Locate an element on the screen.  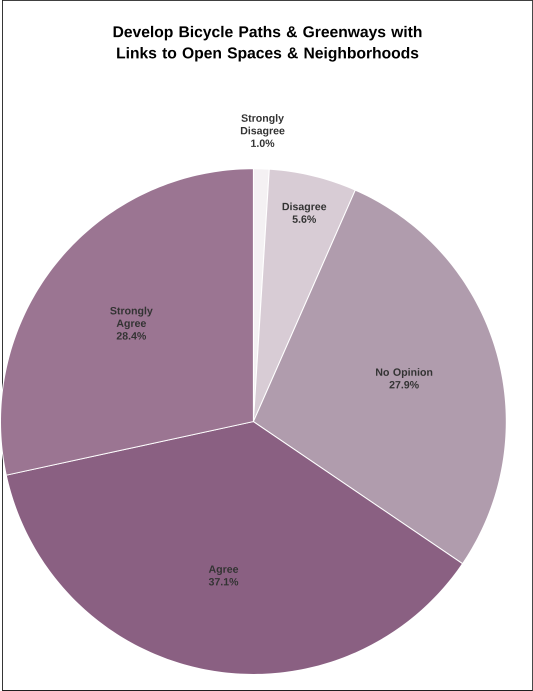
data-label: 27.9% is located at coordinates (404, 384).